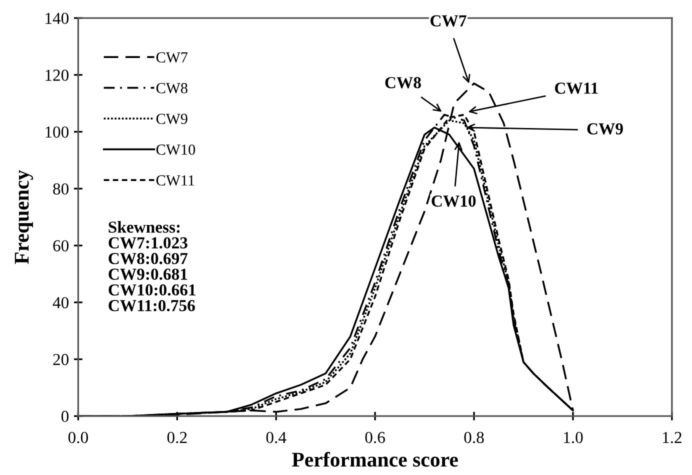 This screenshot has height=475, width=692. I want to click on x-tick-label: 1.0, so click(573, 438).